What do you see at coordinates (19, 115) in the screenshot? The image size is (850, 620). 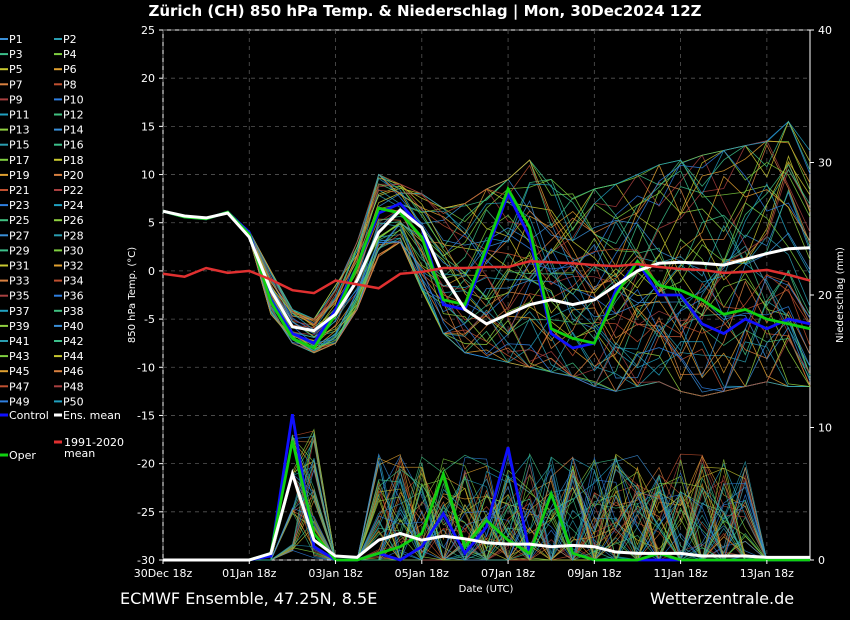 I see `legend-label-p11: P11` at bounding box center [19, 115].